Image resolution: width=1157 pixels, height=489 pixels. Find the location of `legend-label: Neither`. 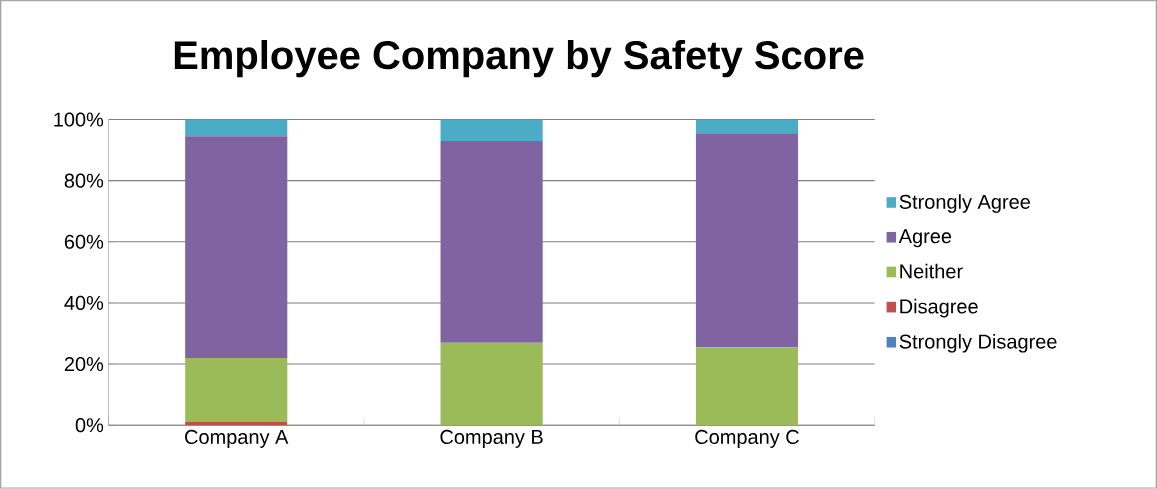

legend-label: Neither is located at coordinates (931, 271).